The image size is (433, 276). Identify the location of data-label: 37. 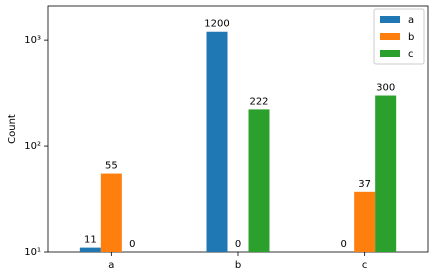
(364, 184).